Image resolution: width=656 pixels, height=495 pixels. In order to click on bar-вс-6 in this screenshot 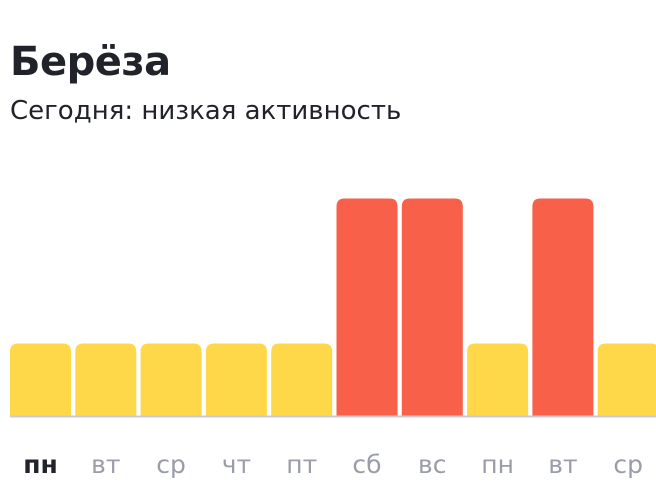, I will do `click(432, 307)`.